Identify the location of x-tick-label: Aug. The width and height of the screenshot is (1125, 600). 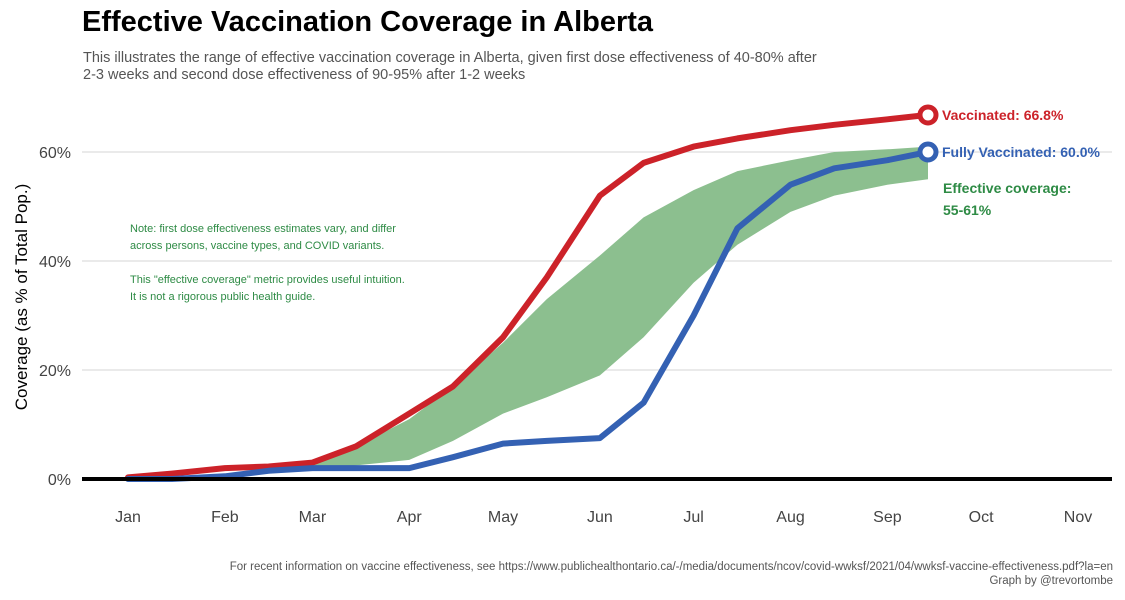
(790, 517).